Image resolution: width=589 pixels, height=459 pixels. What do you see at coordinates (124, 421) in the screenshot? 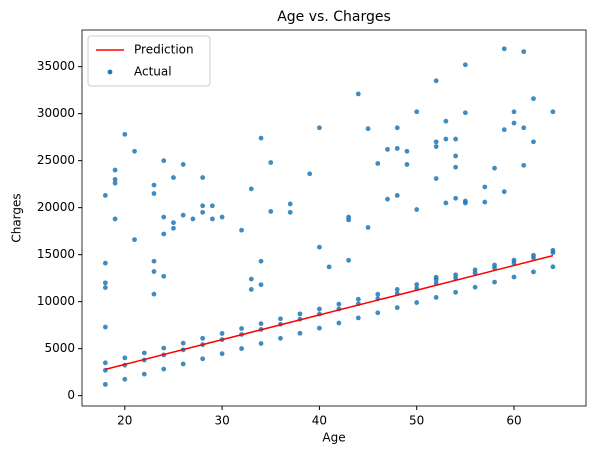
I see `x-tick-label: 20` at bounding box center [124, 421].